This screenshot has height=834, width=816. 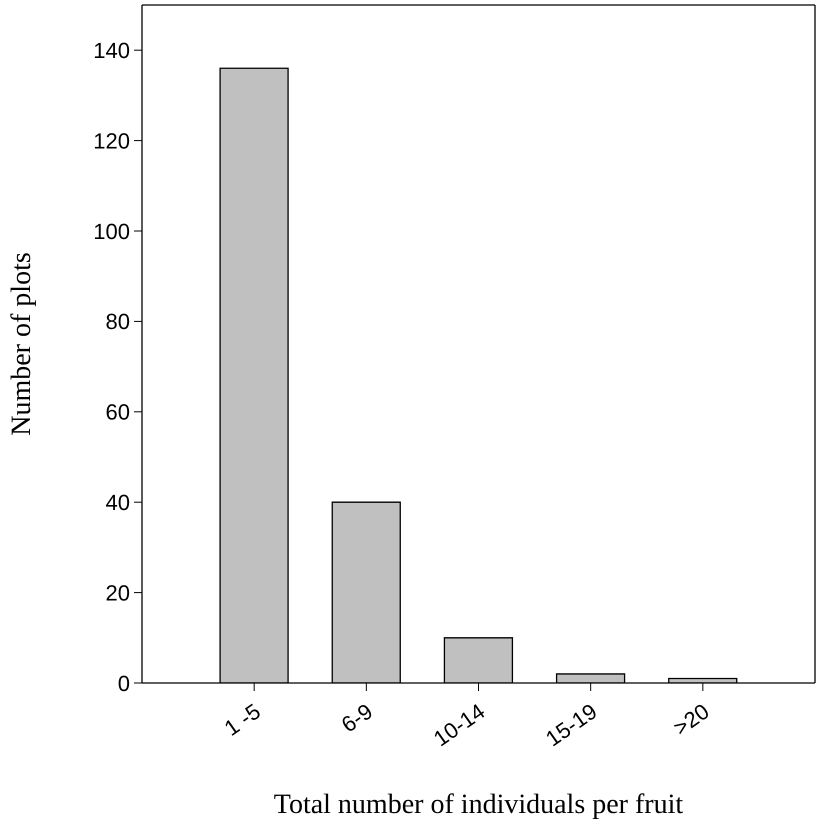 What do you see at coordinates (21, 344) in the screenshot?
I see `y-axis-title: Number of plots` at bounding box center [21, 344].